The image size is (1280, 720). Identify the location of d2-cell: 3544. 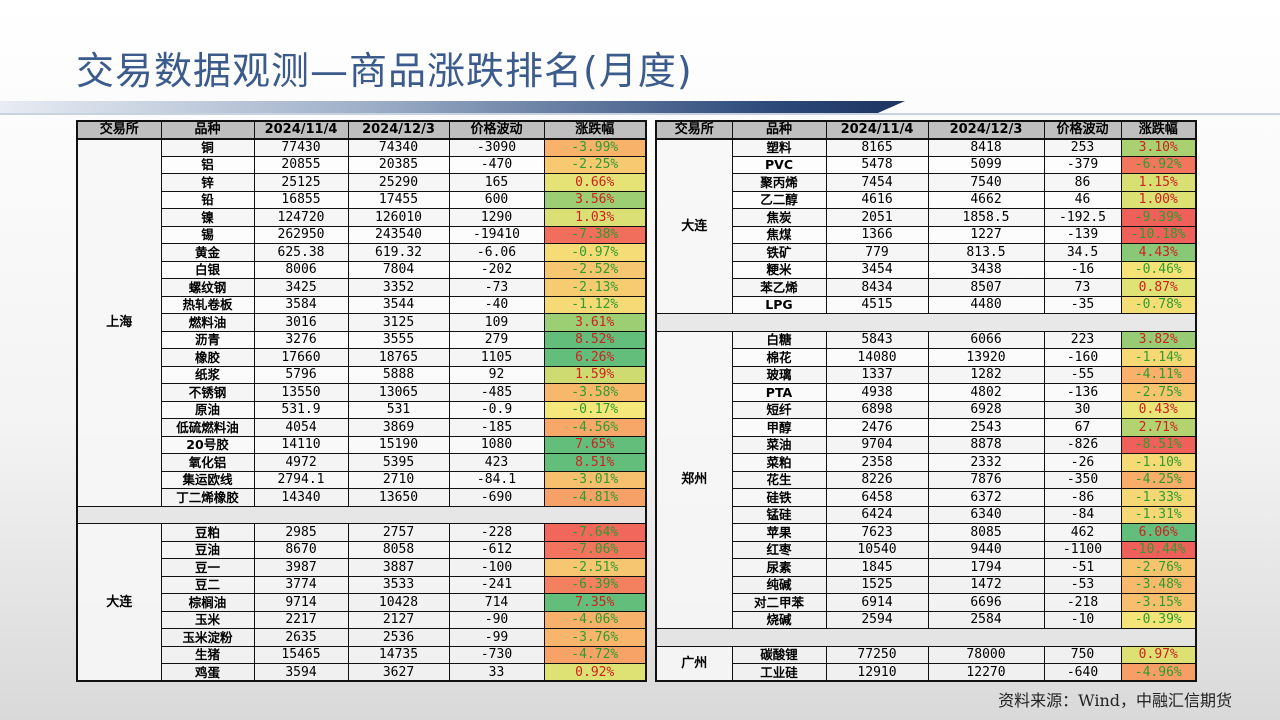
(398, 304).